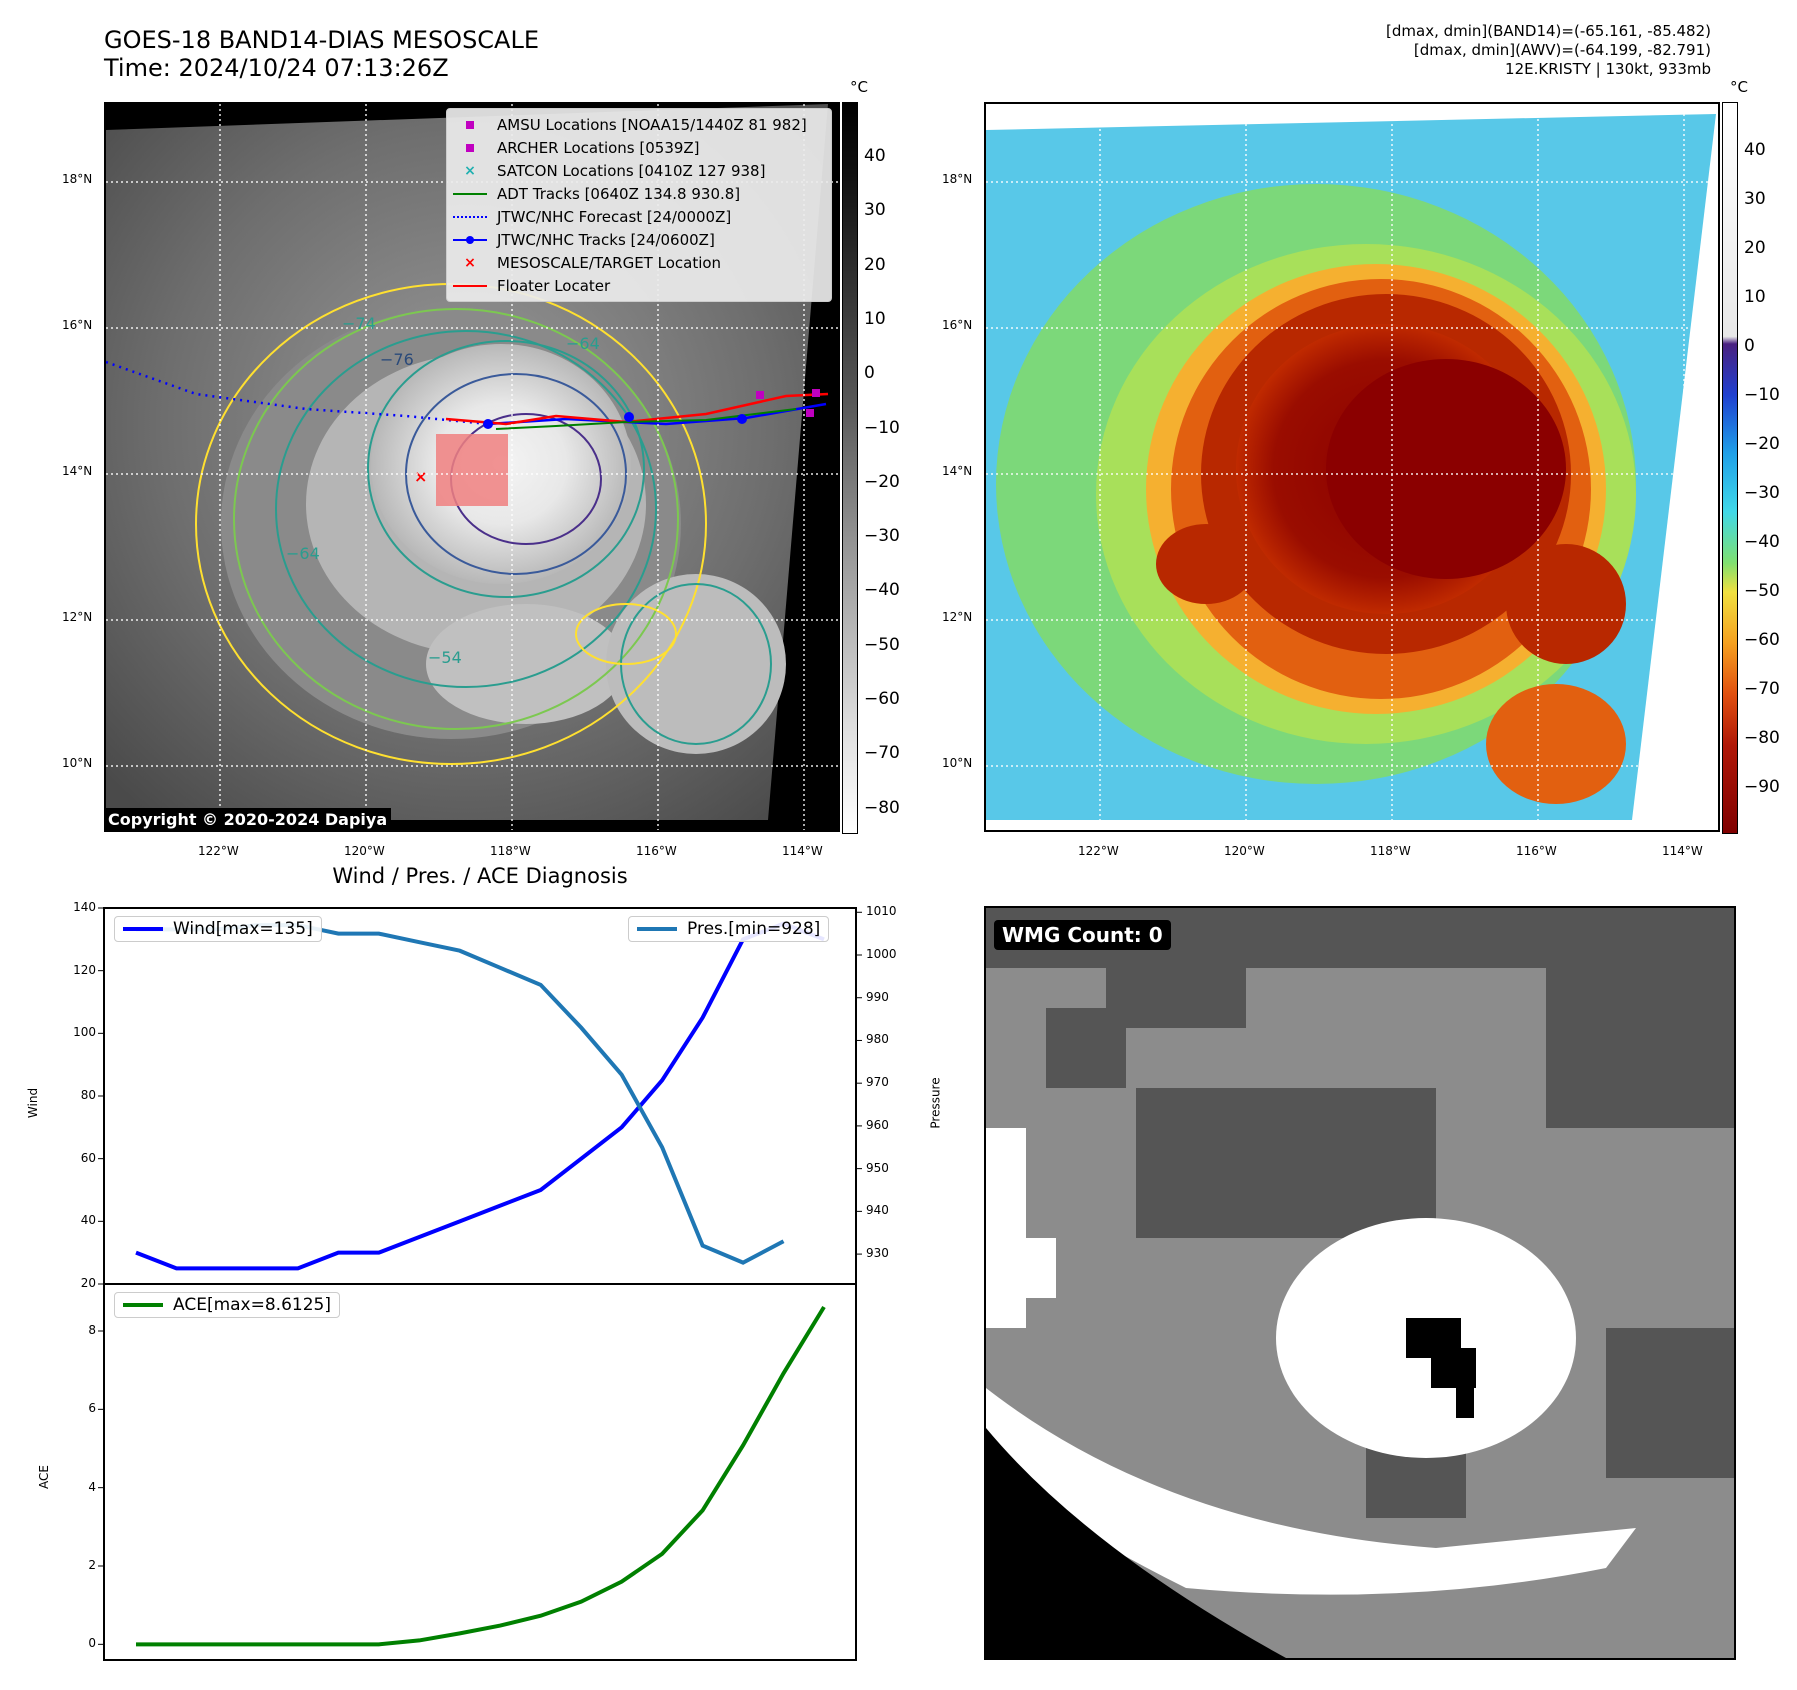  I want to click on chart-tick-label: 100, so click(84, 1032).